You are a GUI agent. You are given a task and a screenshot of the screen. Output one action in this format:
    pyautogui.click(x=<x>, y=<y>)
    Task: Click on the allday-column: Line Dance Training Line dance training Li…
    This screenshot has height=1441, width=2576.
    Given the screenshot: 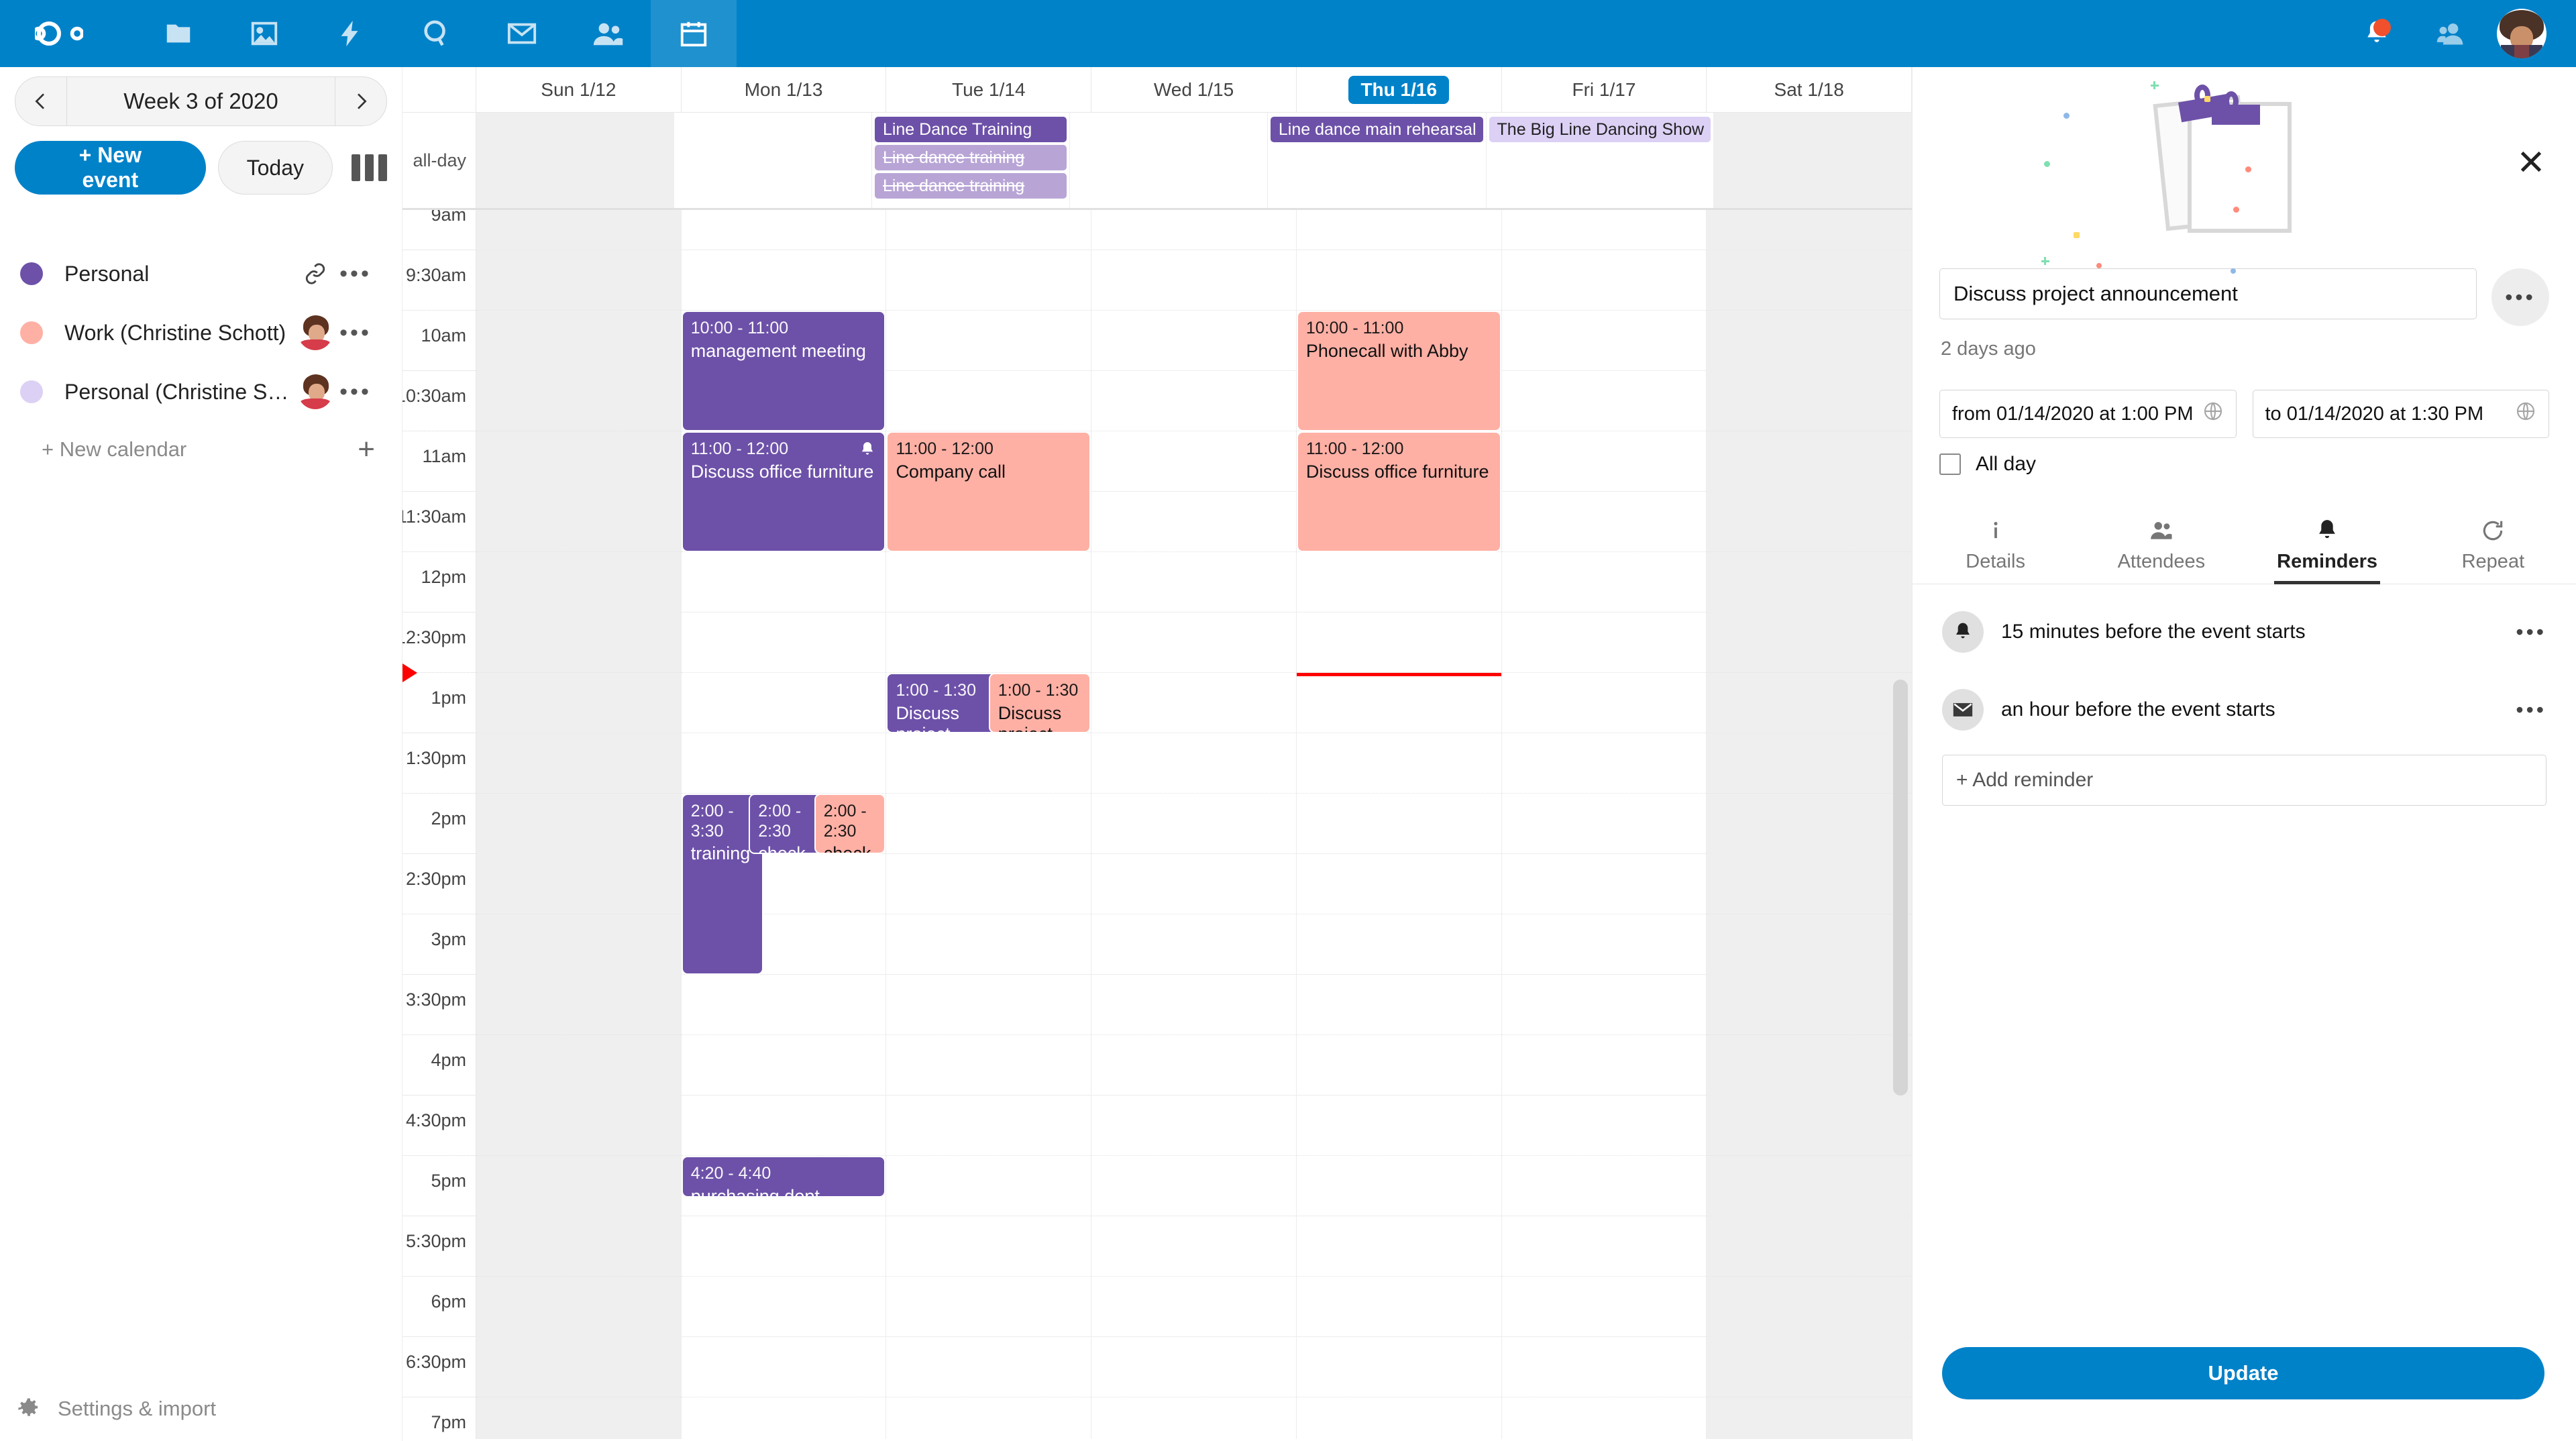 What is the action you would take?
    pyautogui.click(x=971, y=160)
    